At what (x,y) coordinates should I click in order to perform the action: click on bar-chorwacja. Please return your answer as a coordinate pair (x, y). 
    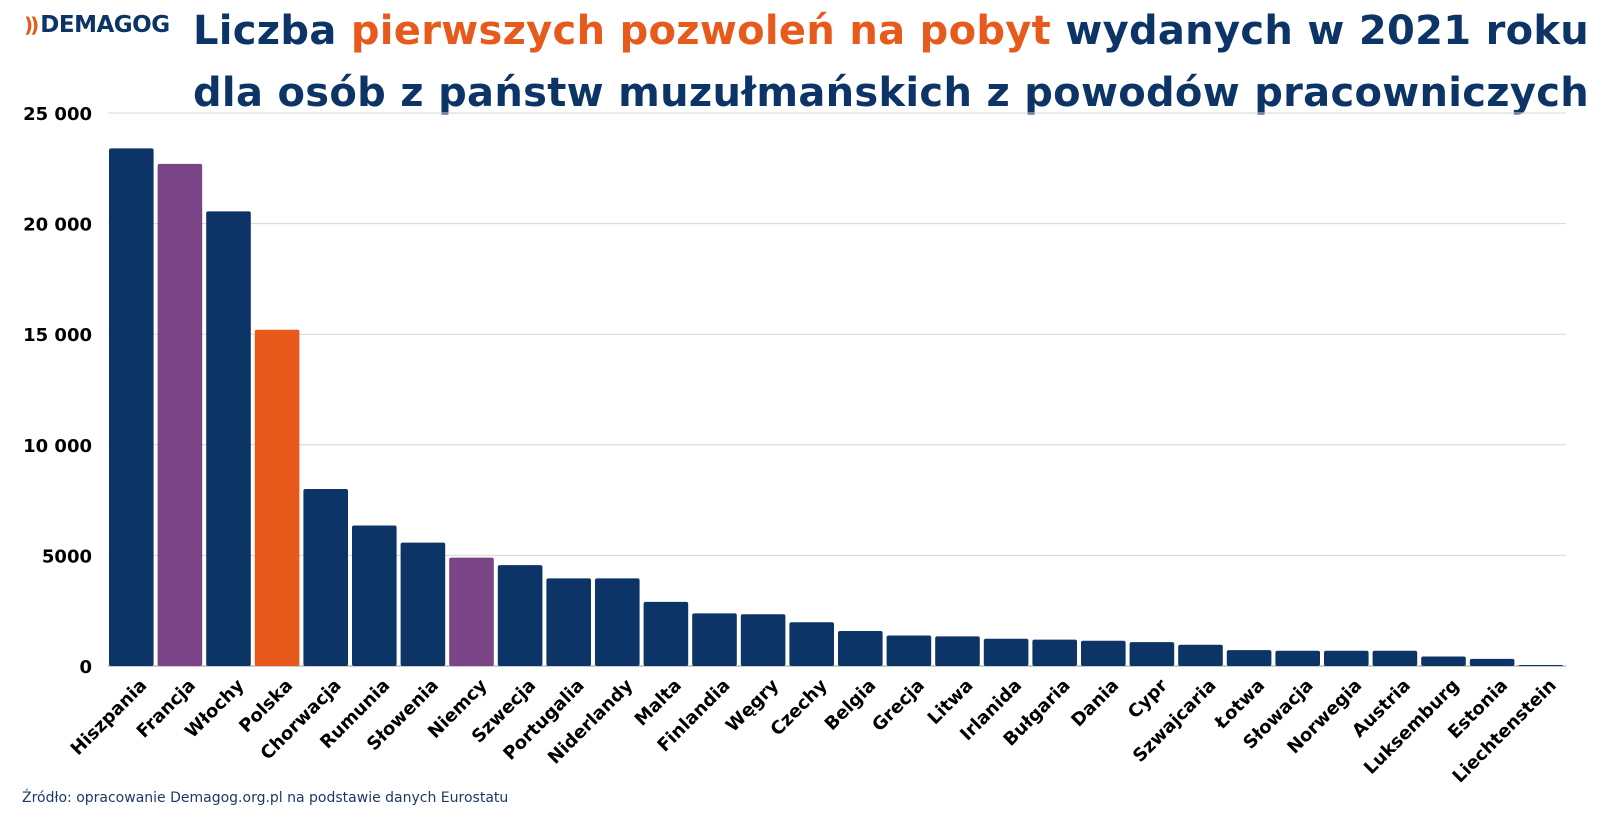
    Looking at the image, I should click on (325, 577).